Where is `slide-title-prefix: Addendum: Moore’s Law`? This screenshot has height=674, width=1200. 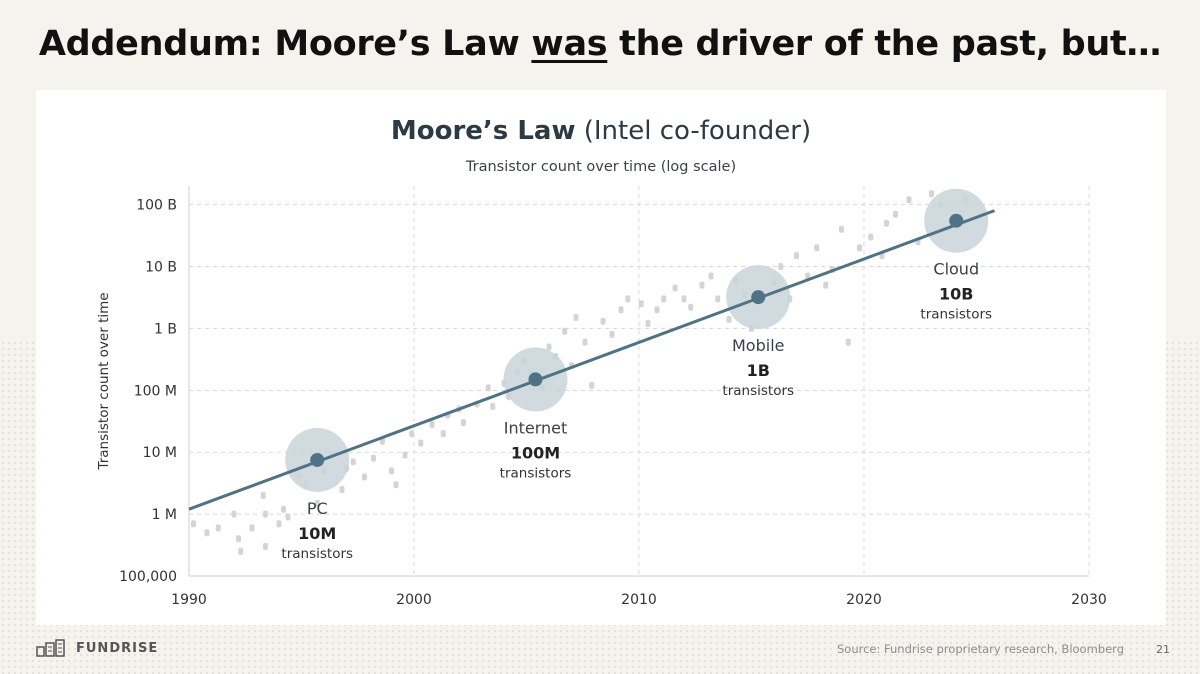
slide-title-prefix: Addendum: Moore’s Law is located at coordinates (285, 44).